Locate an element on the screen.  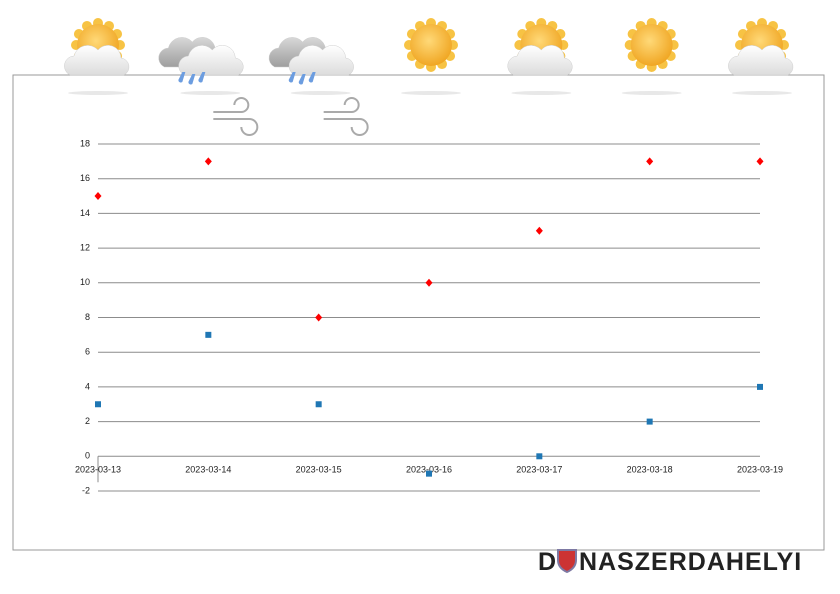
y-tick-label: 16 is located at coordinates (85, 178).